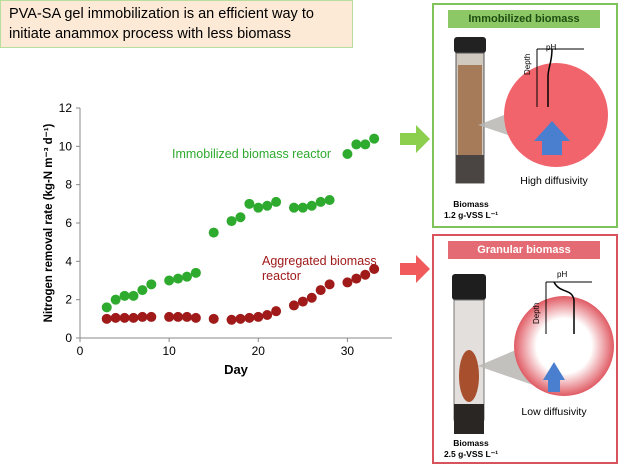 The image size is (625, 469). What do you see at coordinates (49, 222) in the screenshot?
I see `y-axis-label: Nitrogen removal rate (kg-N m⁻³ d⁻¹)` at bounding box center [49, 222].